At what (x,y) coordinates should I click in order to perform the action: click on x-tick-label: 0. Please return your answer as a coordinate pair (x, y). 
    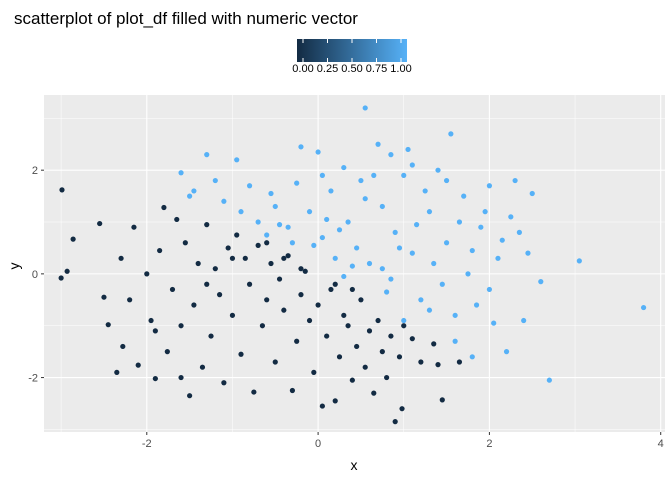
    Looking at the image, I should click on (318, 444).